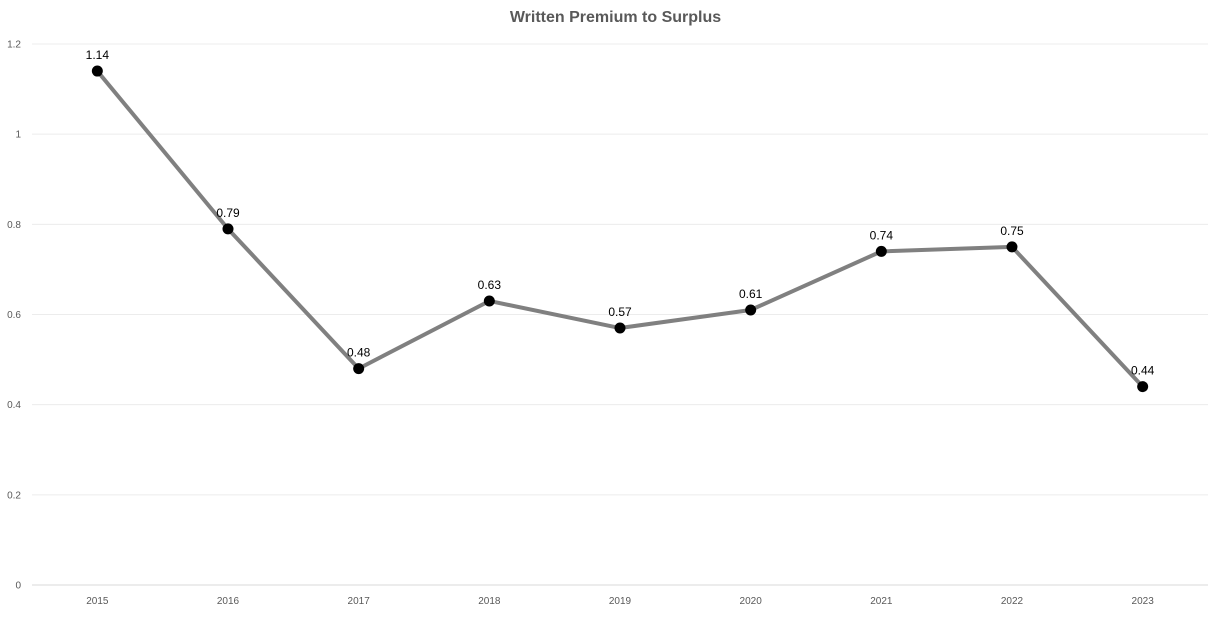  I want to click on x-tick-label: 2021, so click(881, 601).